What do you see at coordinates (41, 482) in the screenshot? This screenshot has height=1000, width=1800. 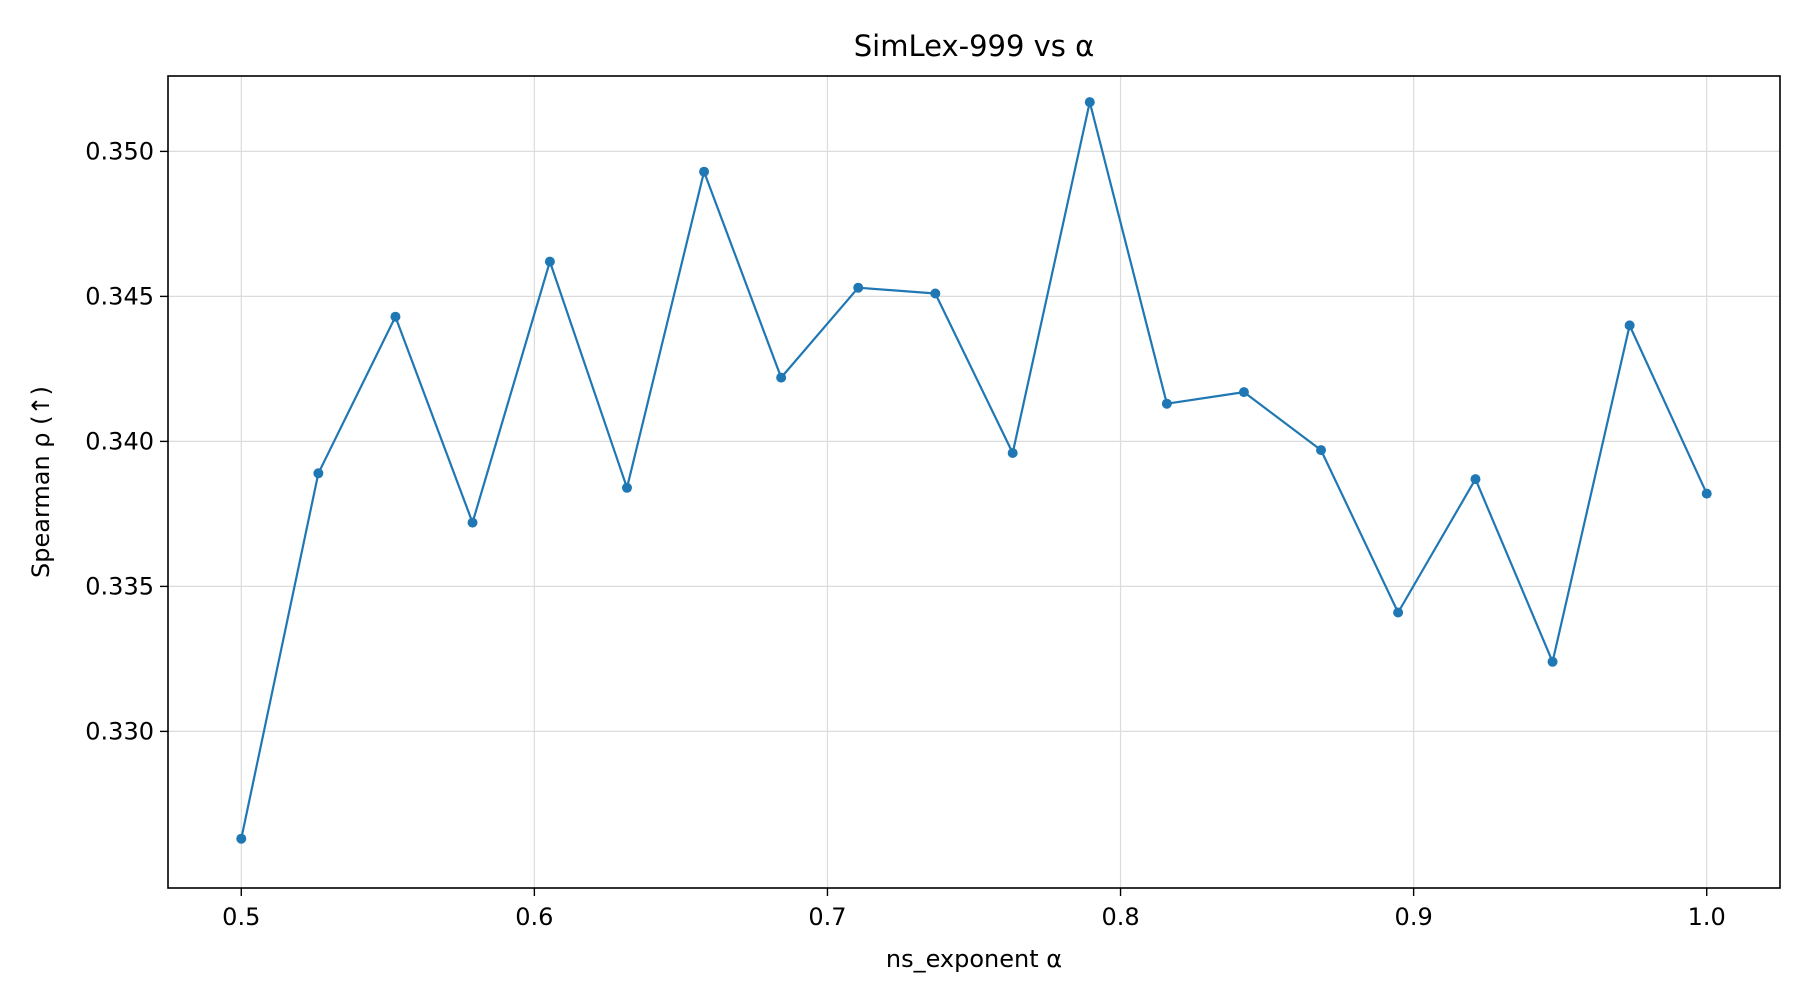 I see `y-axis-label: Spearman ρ (↑)` at bounding box center [41, 482].